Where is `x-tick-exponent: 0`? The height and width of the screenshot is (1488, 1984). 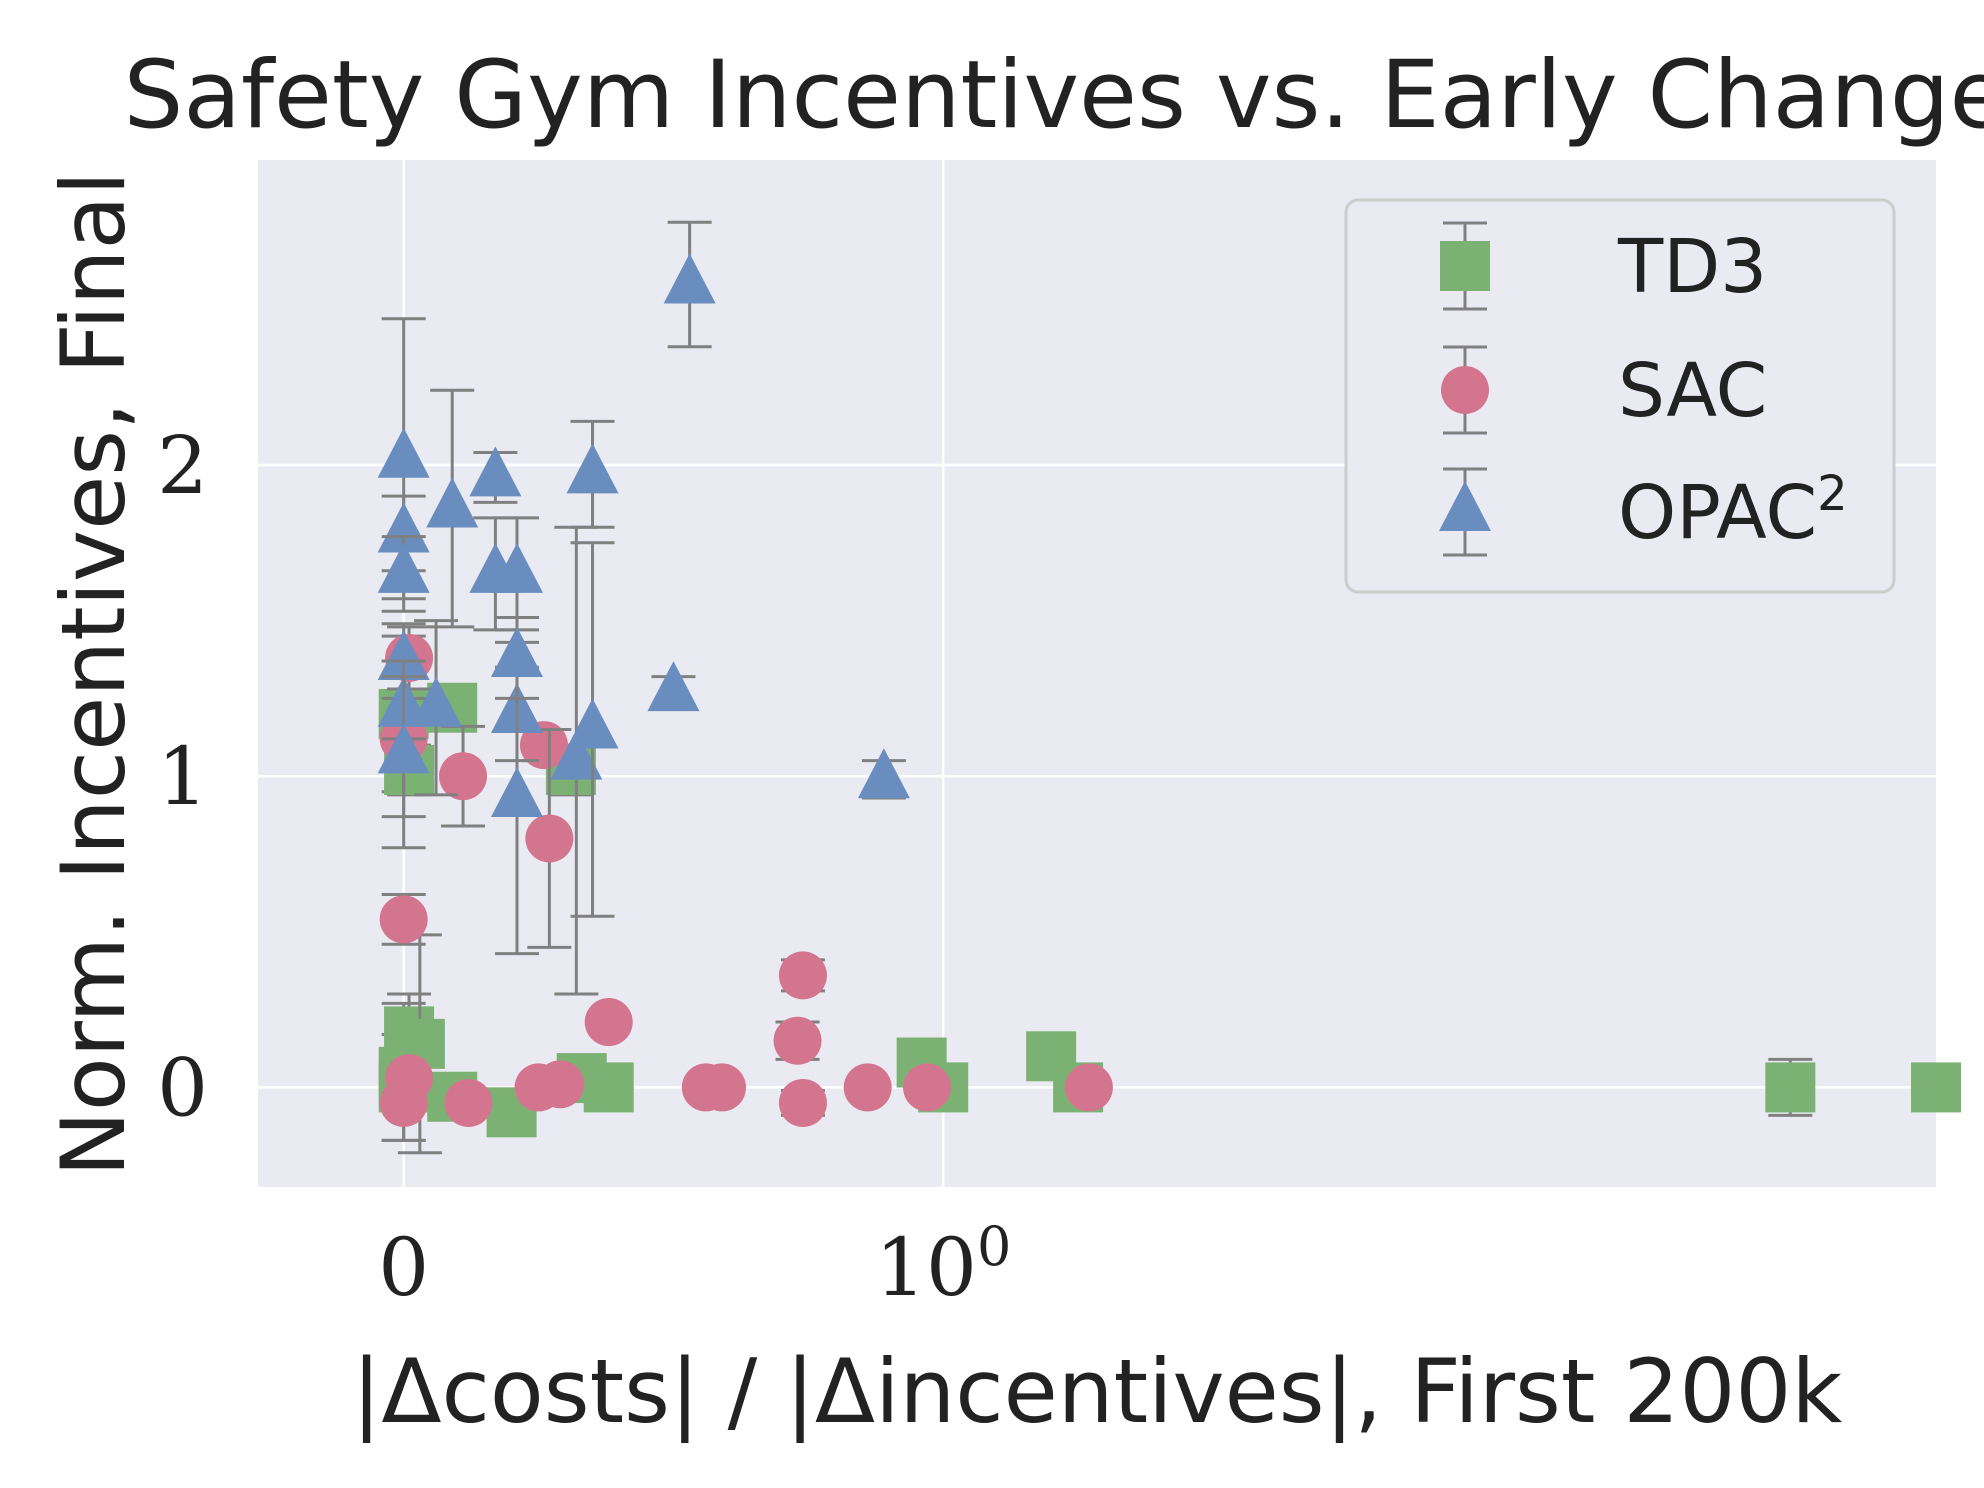 x-tick-exponent: 0 is located at coordinates (994, 1246).